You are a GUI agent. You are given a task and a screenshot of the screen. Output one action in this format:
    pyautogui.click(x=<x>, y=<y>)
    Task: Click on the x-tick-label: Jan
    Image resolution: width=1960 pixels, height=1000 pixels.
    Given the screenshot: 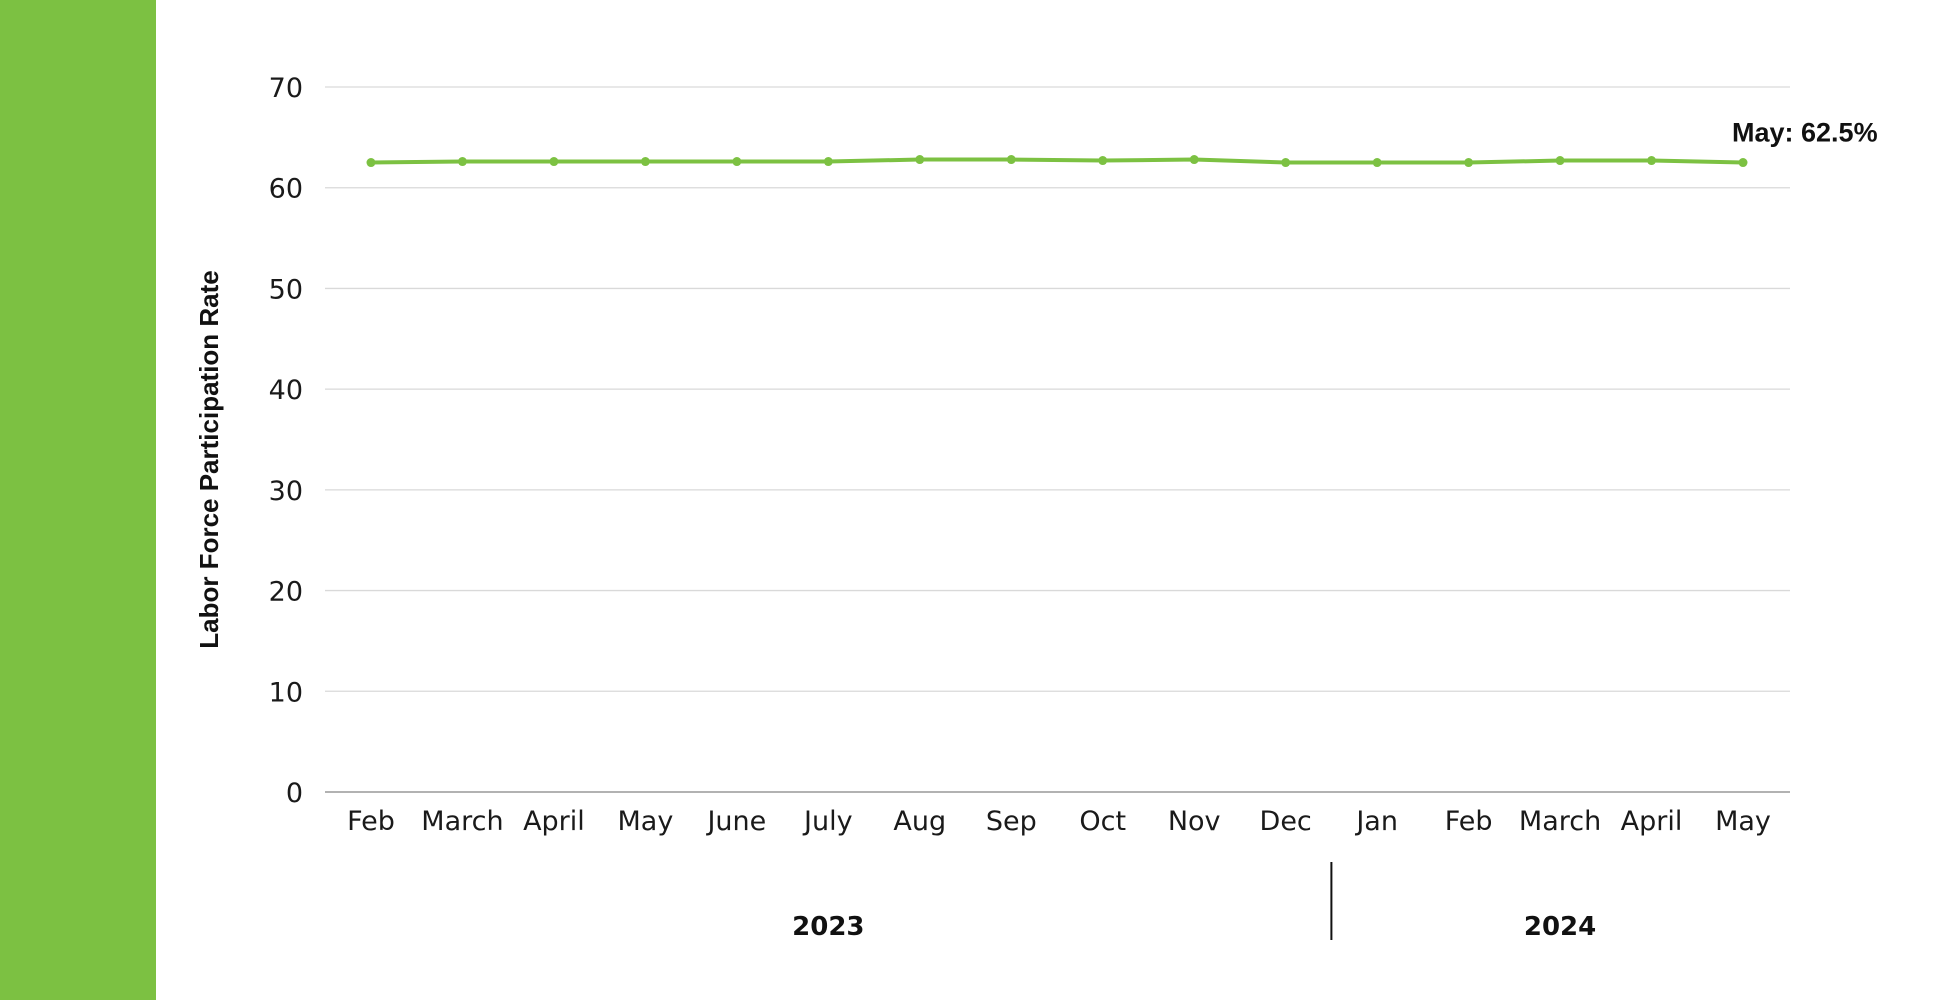 What is the action you would take?
    pyautogui.click(x=1376, y=821)
    